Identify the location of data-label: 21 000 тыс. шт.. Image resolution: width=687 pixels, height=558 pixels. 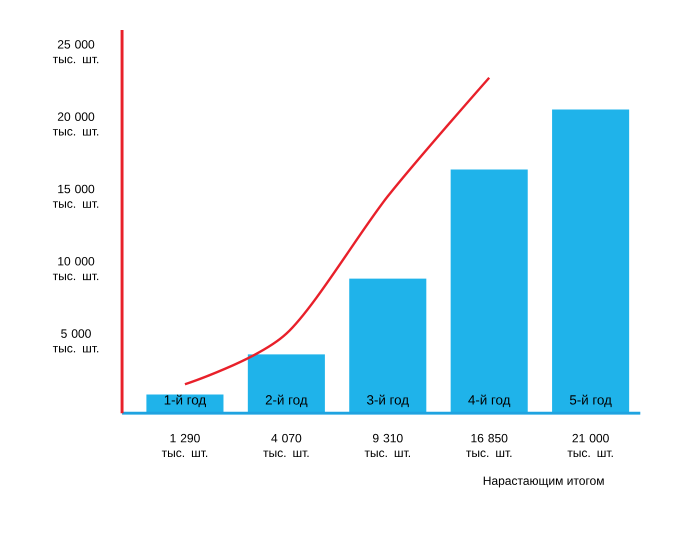
(590, 445).